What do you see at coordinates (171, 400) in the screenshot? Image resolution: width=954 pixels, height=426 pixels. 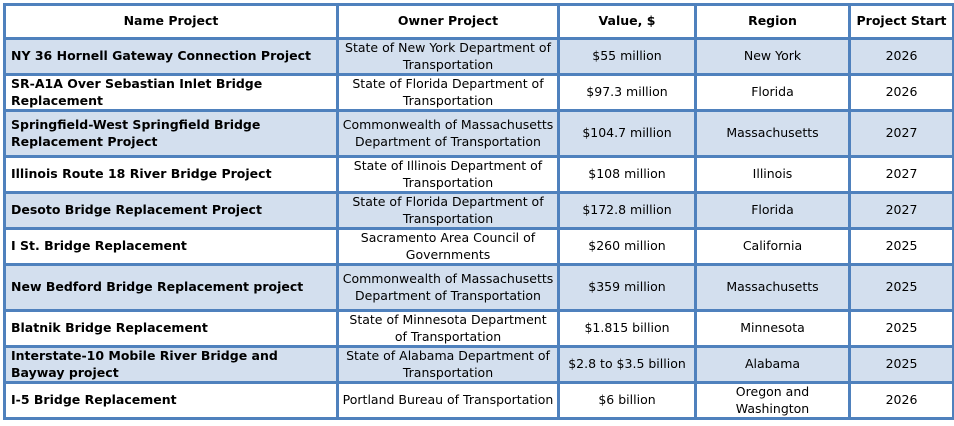 I see `cell-name: I-5 Bridge Replacement` at bounding box center [171, 400].